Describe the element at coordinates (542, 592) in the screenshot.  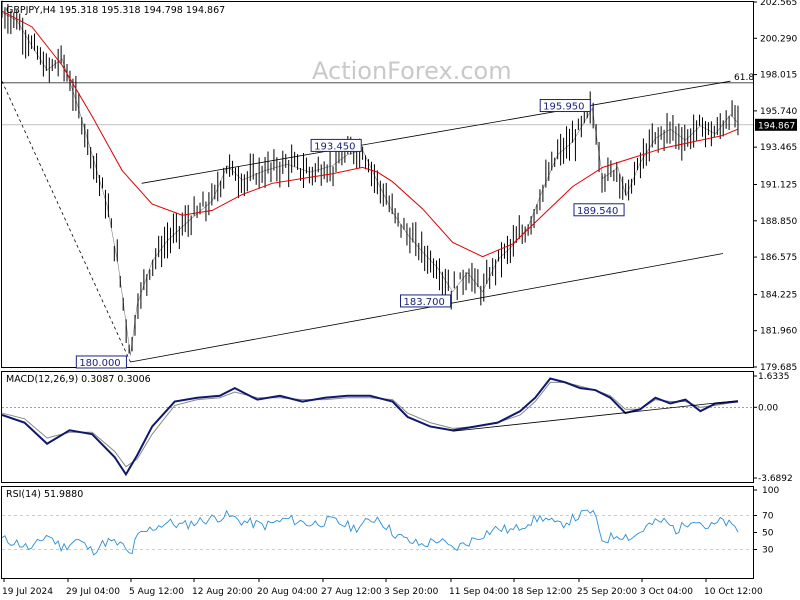
I see `x-tick-label: 18 Sep 12:00` at that location.